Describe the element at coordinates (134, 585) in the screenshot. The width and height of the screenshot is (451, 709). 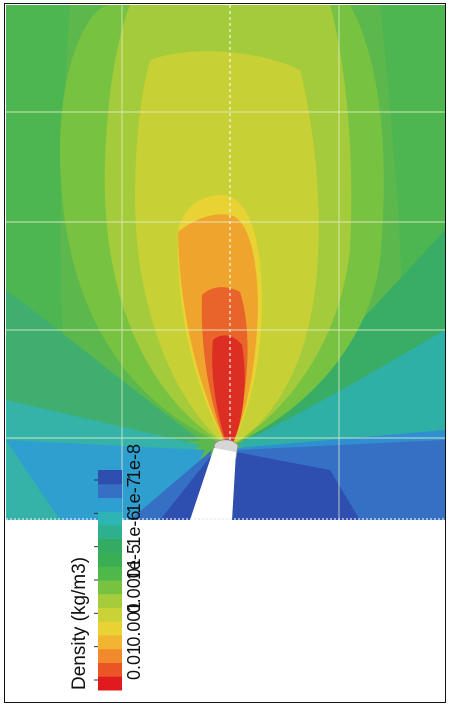
I see `legend-tick-label: 0.0001` at that location.